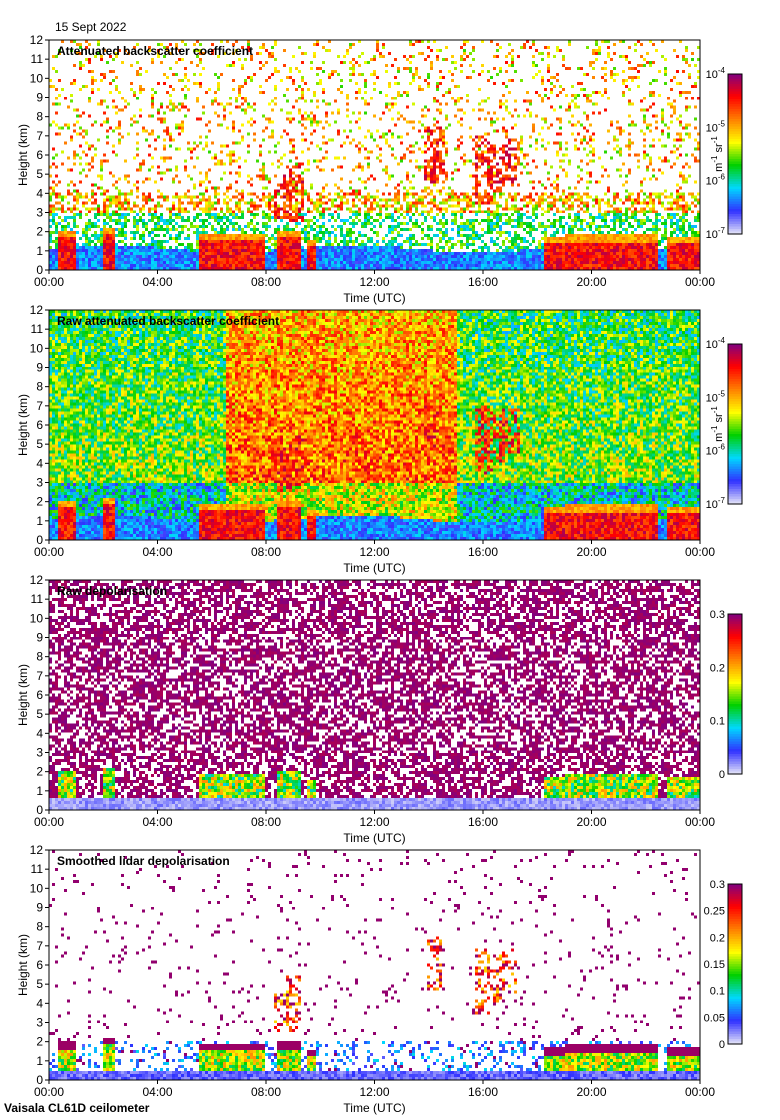 The height and width of the screenshot is (1120, 780). I want to click on x-axis-label: Time (UTC), so click(374, 298).